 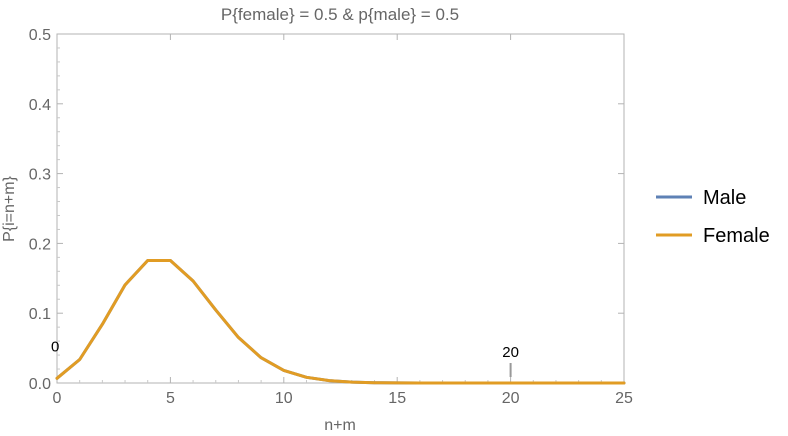 What do you see at coordinates (510, 352) in the screenshot?
I see `annotation-label: 20` at bounding box center [510, 352].